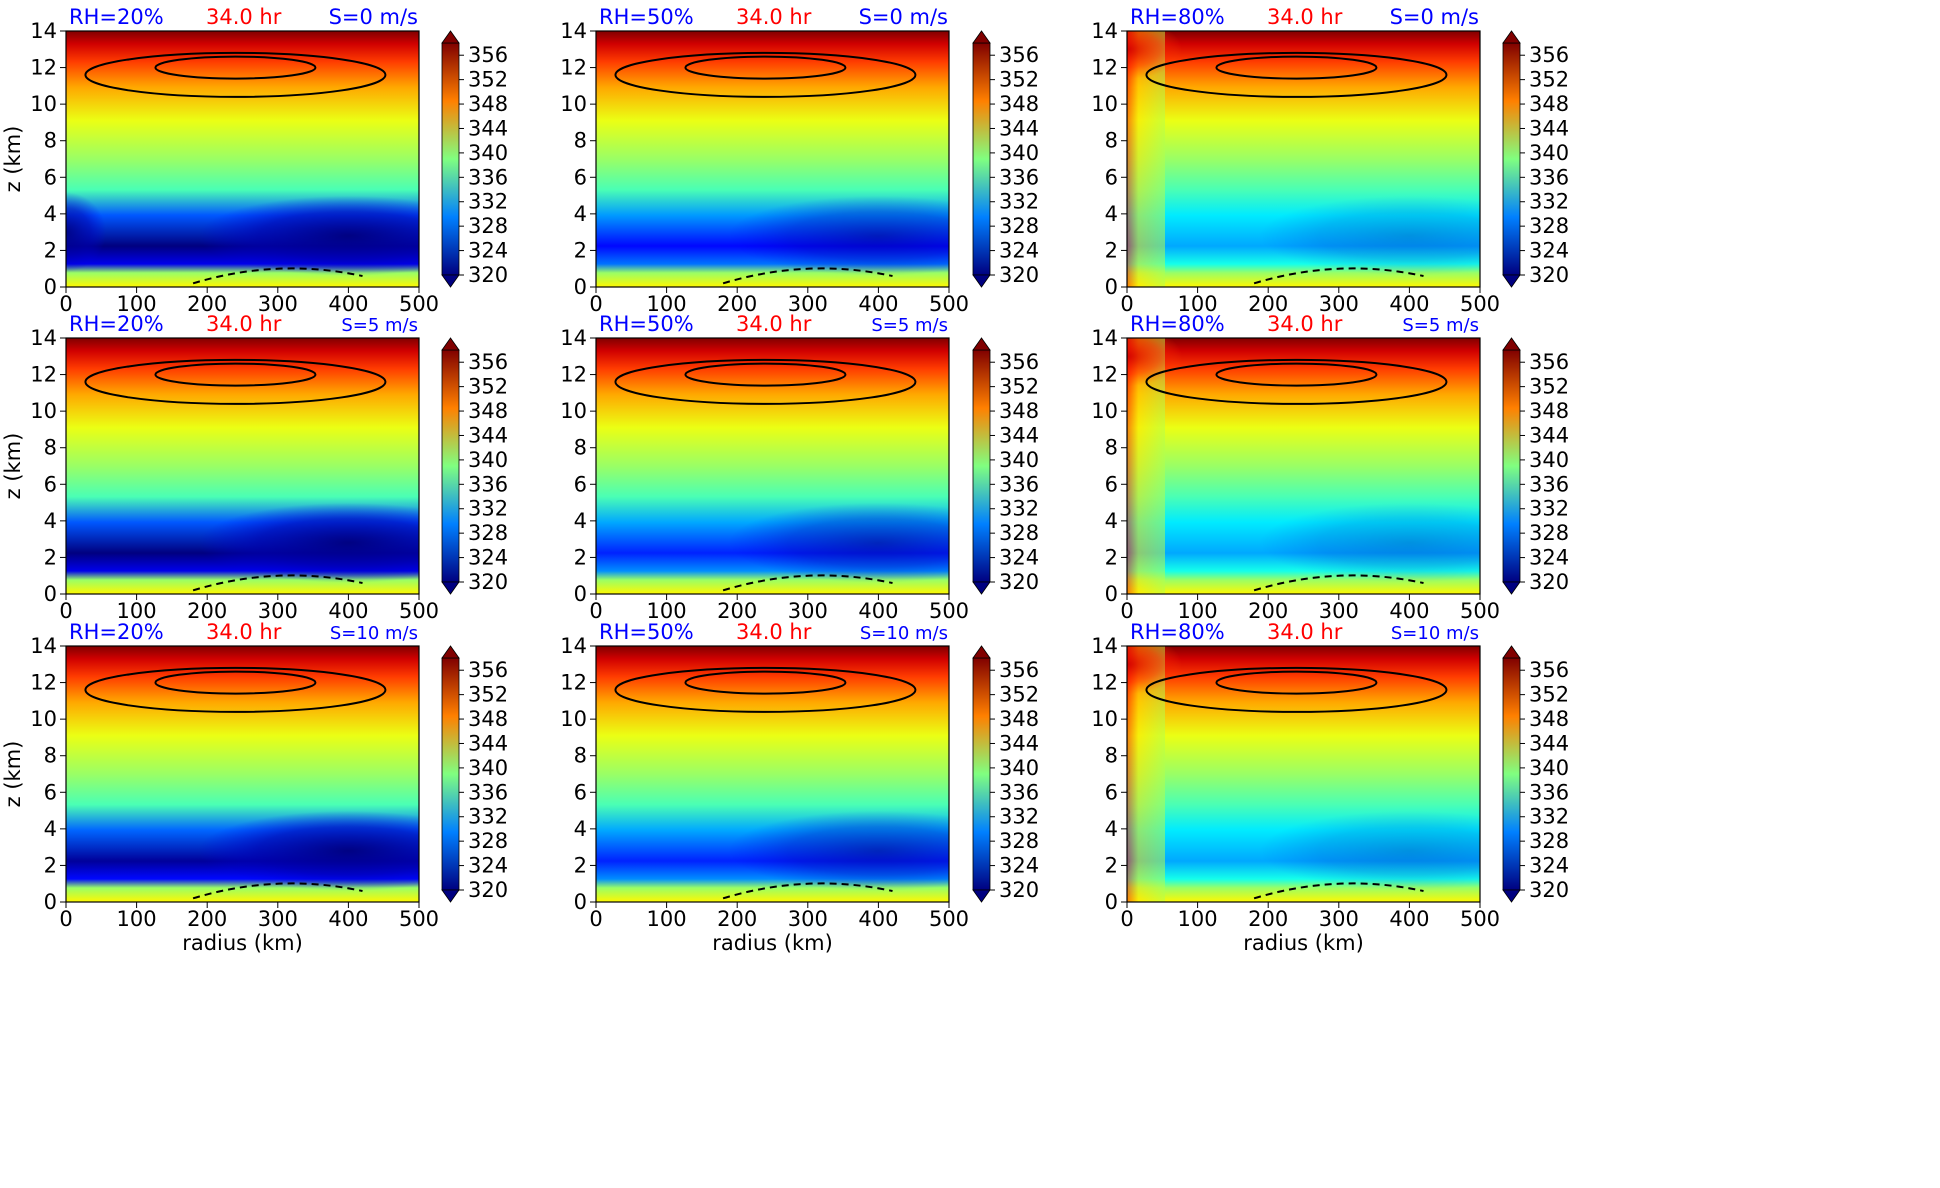 This screenshot has height=1188, width=1940. Describe the element at coordinates (207, 611) in the screenshot. I see `x-tick-label: 200` at that location.